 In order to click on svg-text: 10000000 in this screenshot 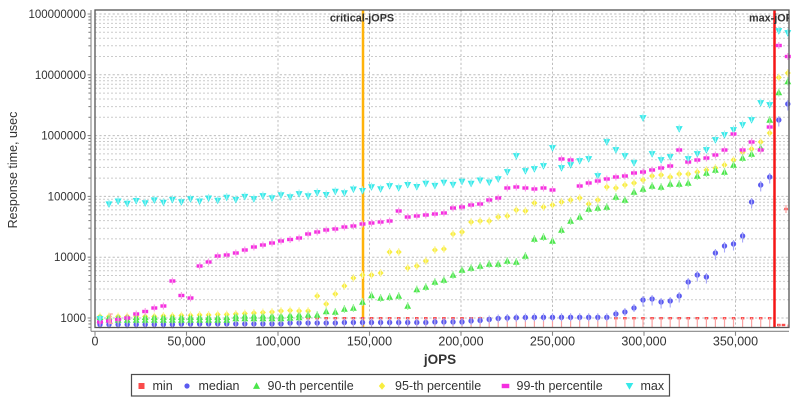, I will do `click(60, 76)`.